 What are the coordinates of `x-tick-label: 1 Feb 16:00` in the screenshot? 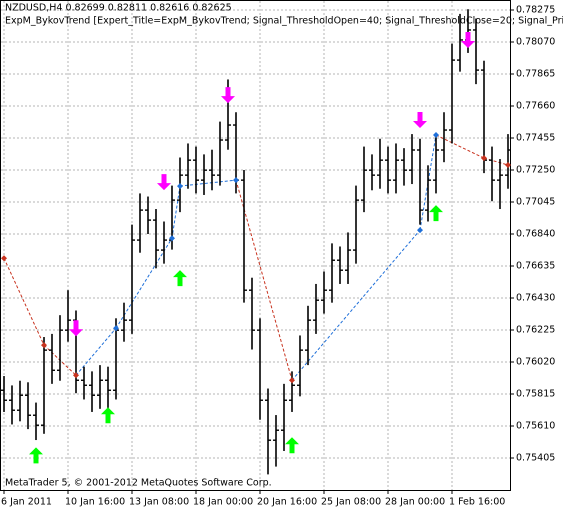 It's located at (477, 502).